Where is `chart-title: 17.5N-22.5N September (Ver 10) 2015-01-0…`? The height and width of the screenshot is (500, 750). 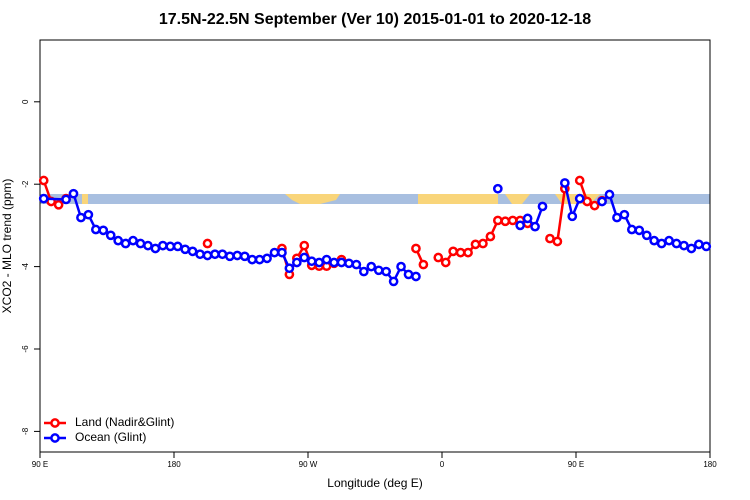
chart-title: 17.5N-22.5N September (Ver 10) 2015-01-0… is located at coordinates (375, 19).